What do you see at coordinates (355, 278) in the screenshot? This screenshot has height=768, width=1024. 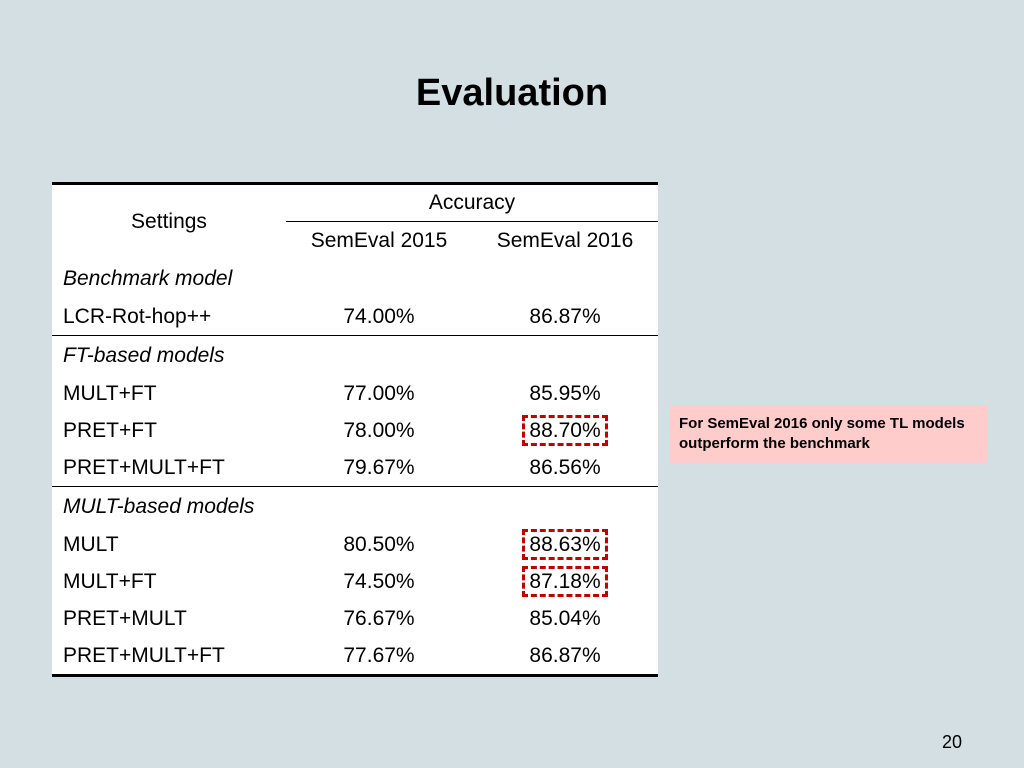 I see `group-row: Benchmark model` at bounding box center [355, 278].